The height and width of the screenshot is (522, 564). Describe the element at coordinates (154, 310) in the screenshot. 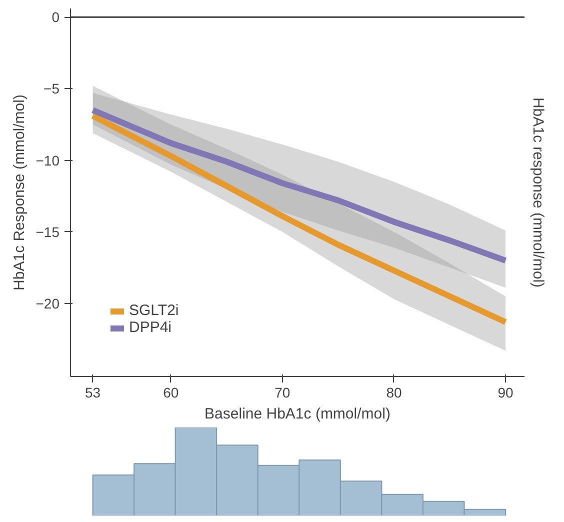

I see `legend-label: SGLT2i` at that location.